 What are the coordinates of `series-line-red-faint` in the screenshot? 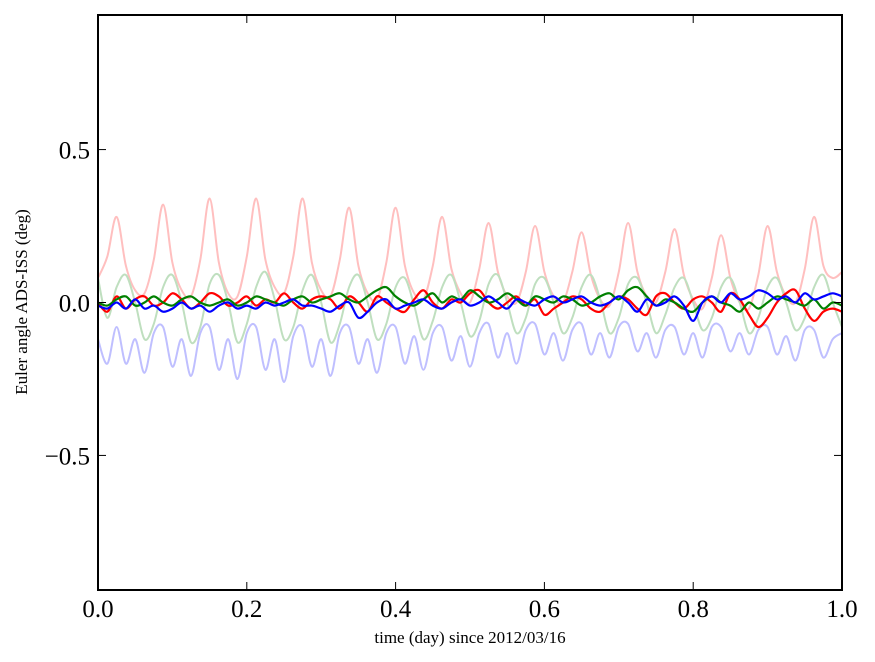 It's located at (470, 254).